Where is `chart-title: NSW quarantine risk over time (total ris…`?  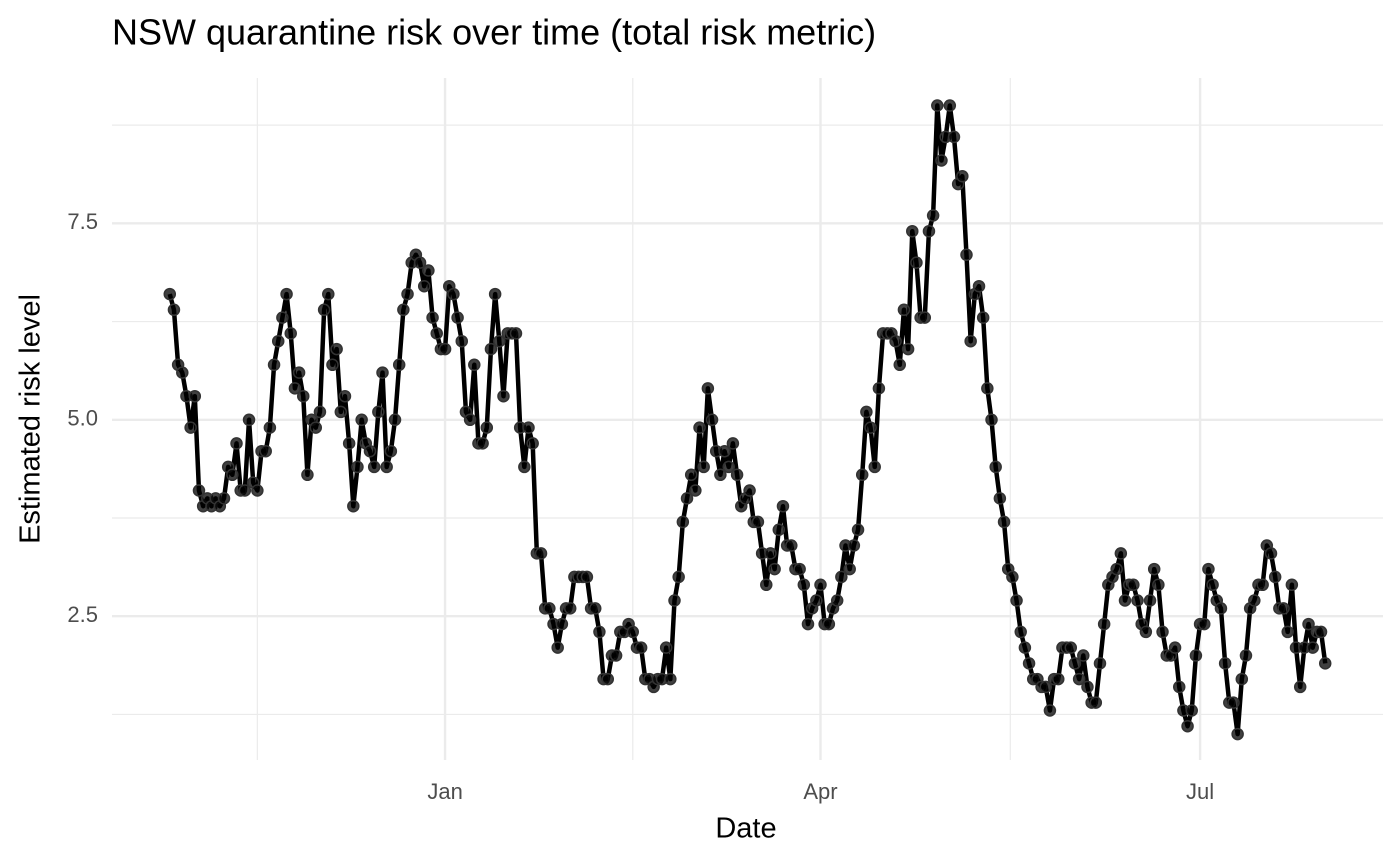 chart-title: NSW quarantine risk over time (total ris… is located at coordinates (494, 32).